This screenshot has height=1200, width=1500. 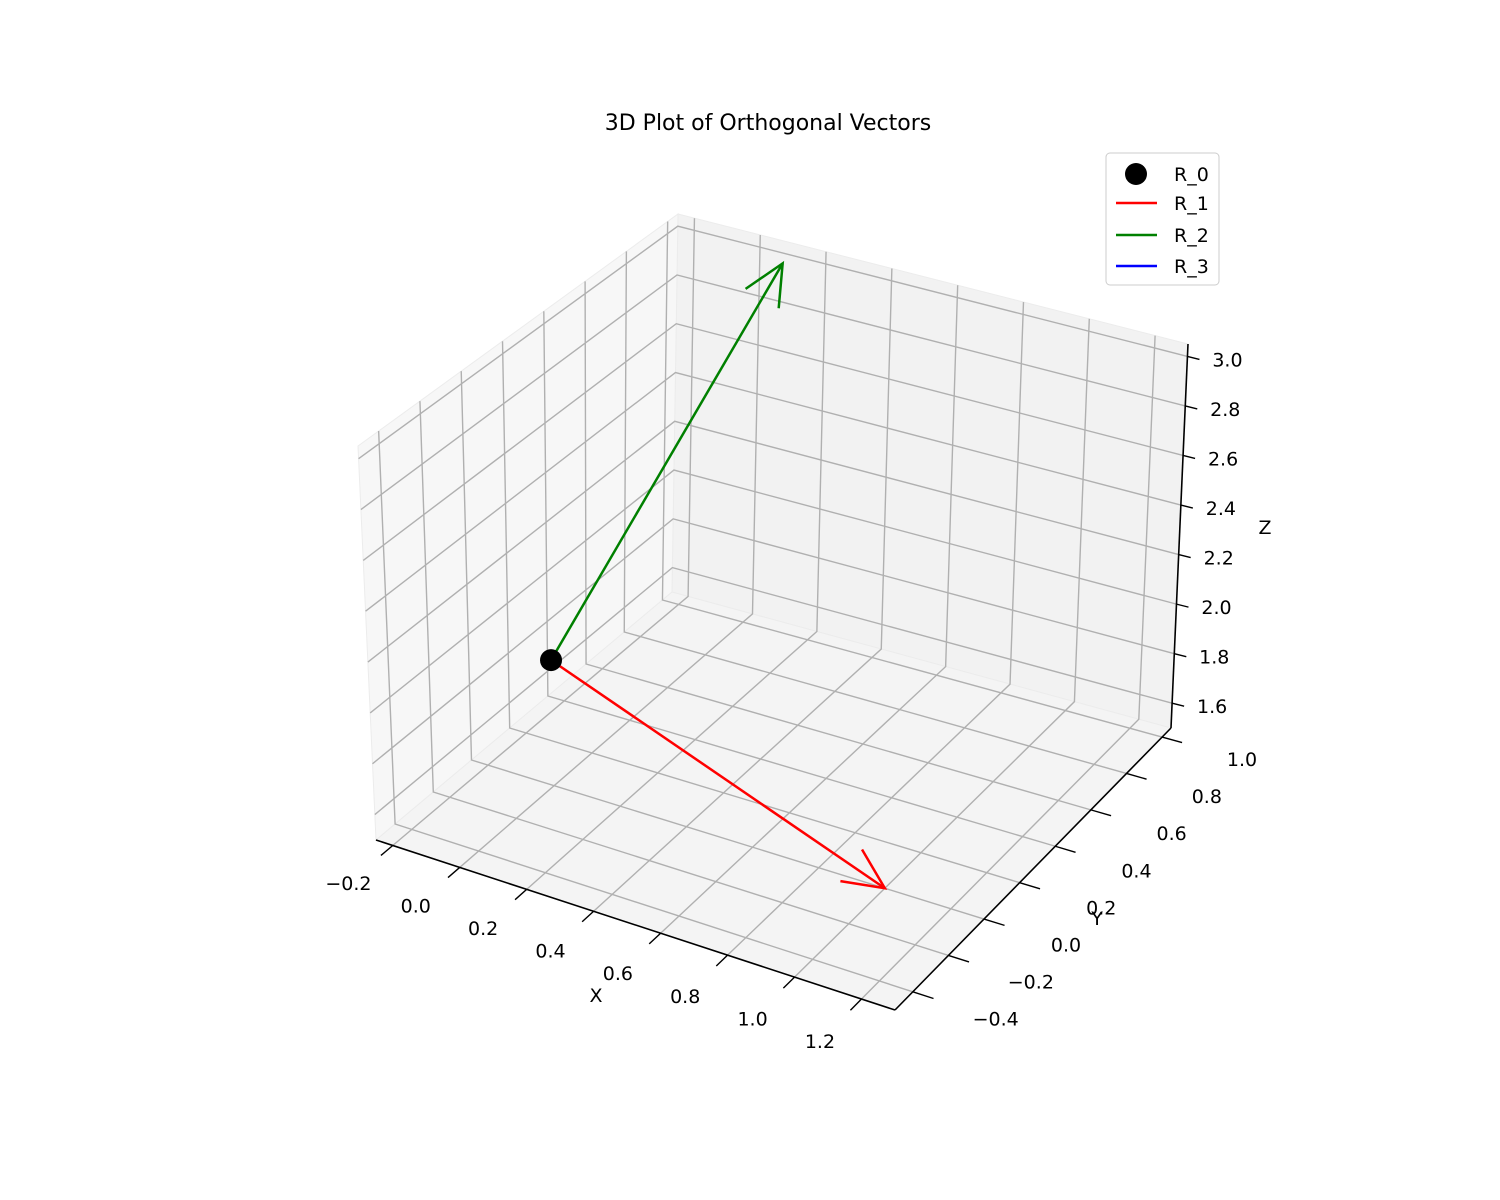 What do you see at coordinates (996, 1020) in the screenshot?
I see `y-tick-label: −0.4` at bounding box center [996, 1020].